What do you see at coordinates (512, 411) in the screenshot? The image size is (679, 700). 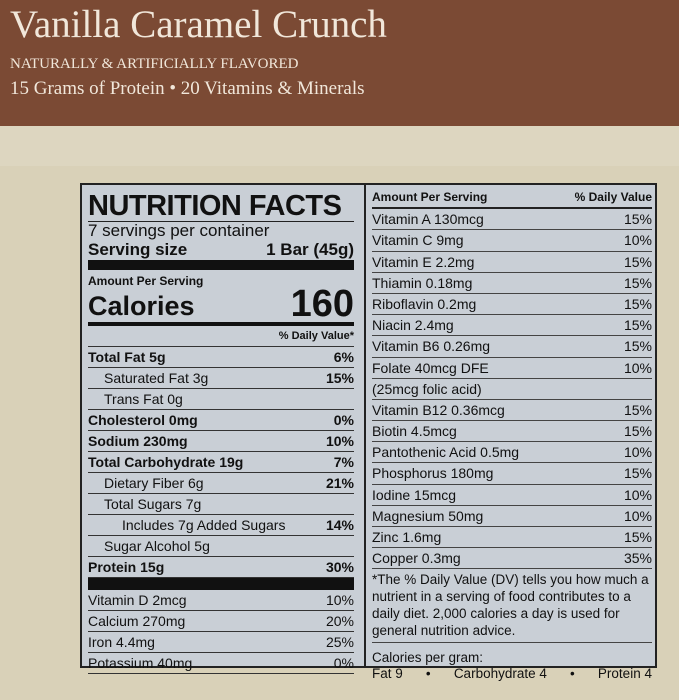 I see `nutrient-row: Vitamin B12 0.36mcg 15%` at bounding box center [512, 411].